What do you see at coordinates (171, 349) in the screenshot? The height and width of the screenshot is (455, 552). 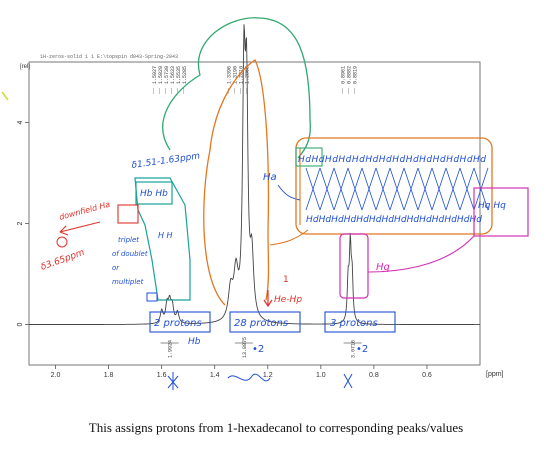 I see `integral-value: 1.9924` at bounding box center [171, 349].